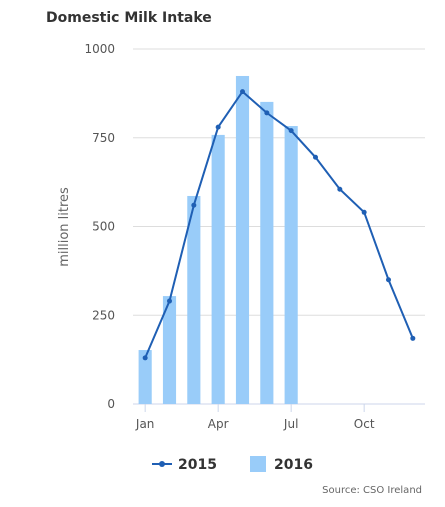 The image size is (445, 507). I want to click on chart-title: Domestic Milk Intake, so click(129, 18).